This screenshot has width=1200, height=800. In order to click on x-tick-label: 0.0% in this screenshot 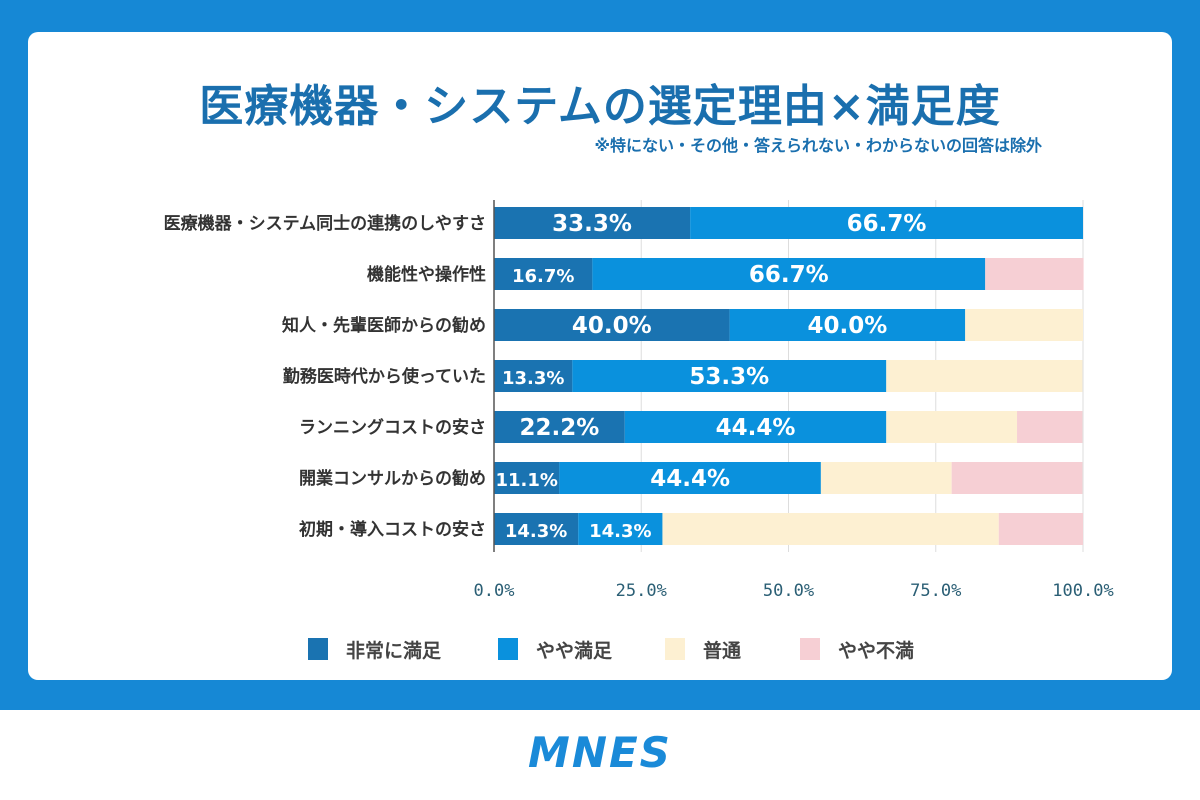, I will do `click(494, 591)`.